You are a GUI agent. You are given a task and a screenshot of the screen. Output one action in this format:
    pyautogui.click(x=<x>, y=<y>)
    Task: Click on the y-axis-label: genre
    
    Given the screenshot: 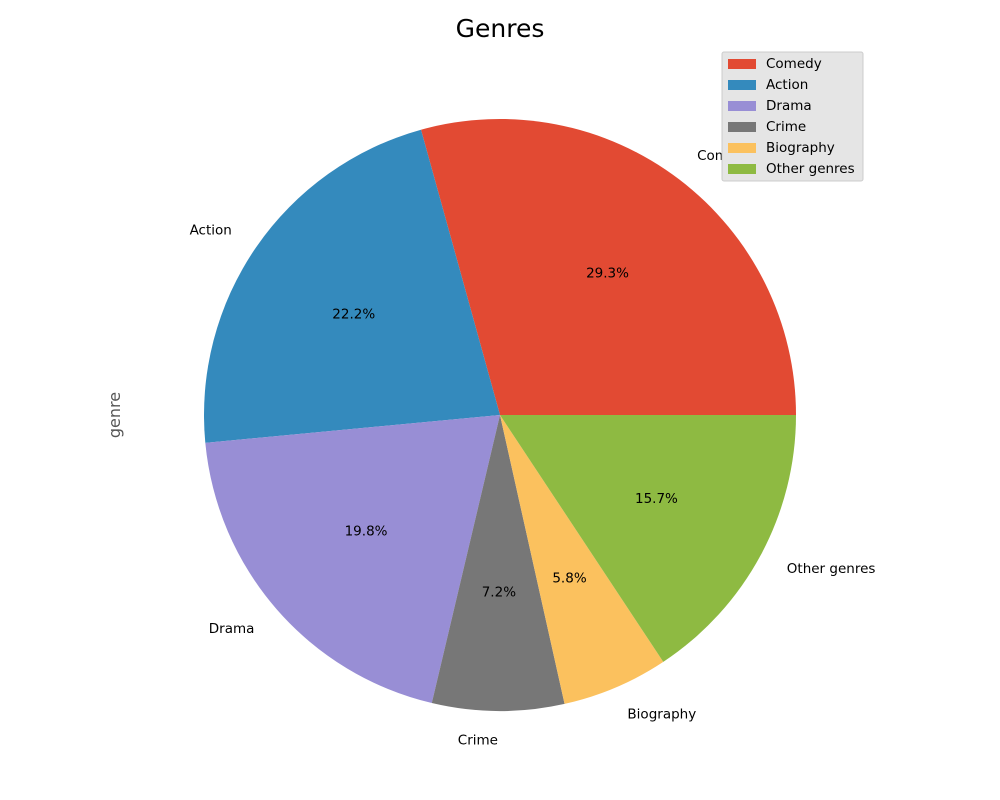 What is the action you would take?
    pyautogui.click(x=114, y=415)
    